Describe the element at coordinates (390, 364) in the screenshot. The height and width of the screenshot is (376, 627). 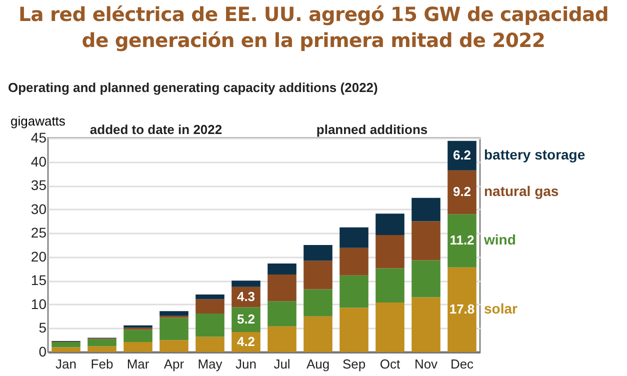
I see `x-tick-label: Oct` at that location.